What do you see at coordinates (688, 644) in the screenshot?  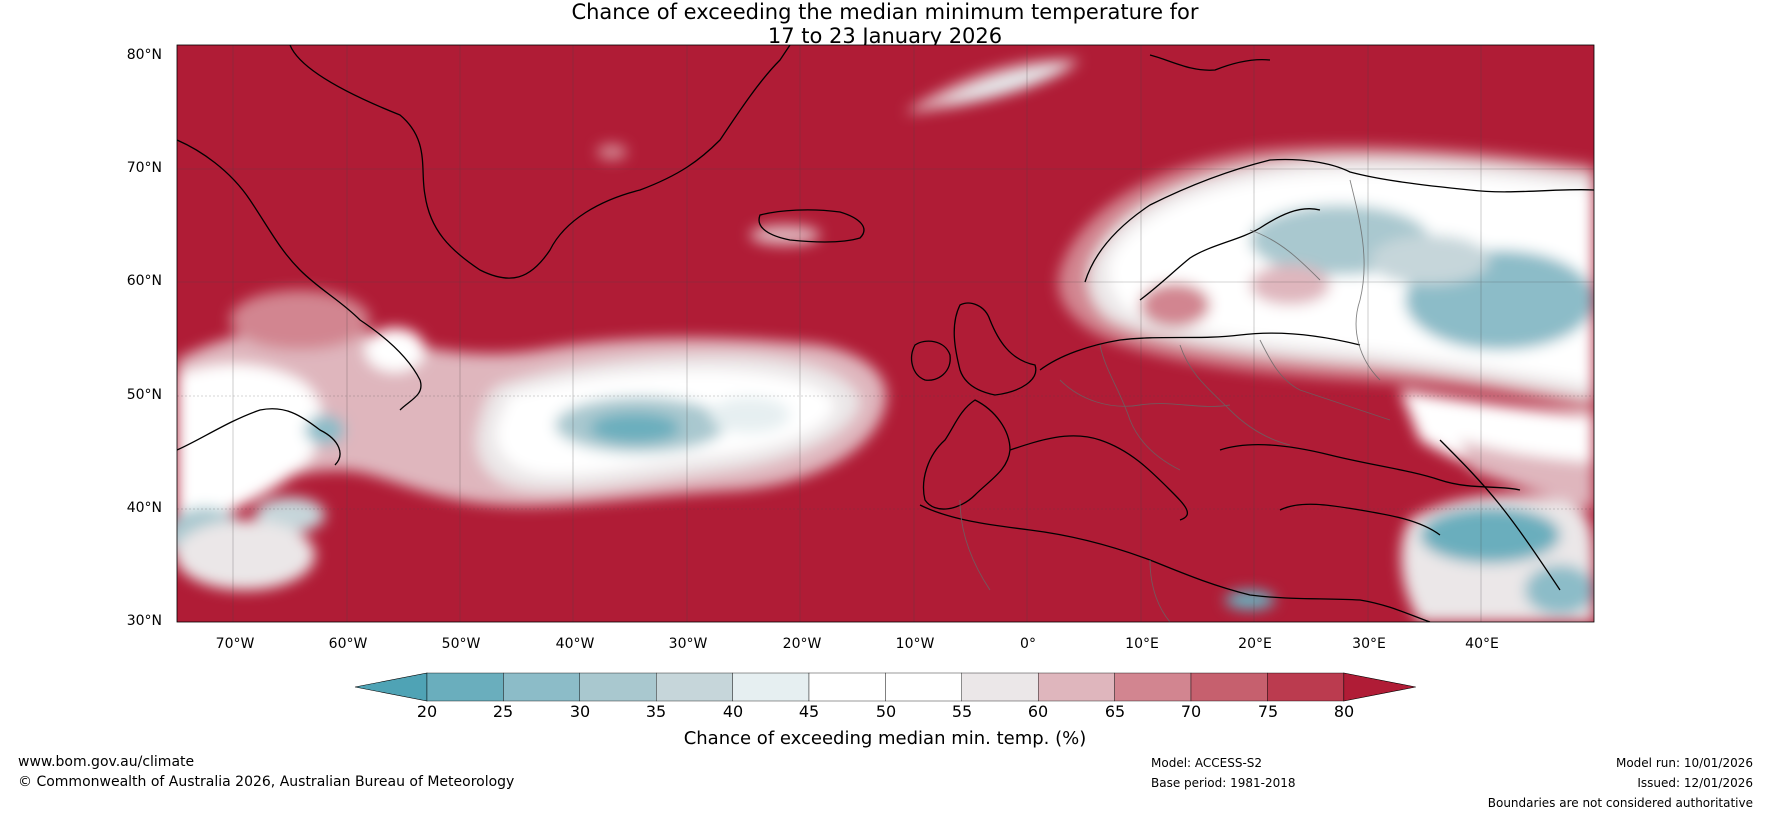 I see `lon-label-30w: 30°W` at bounding box center [688, 644].